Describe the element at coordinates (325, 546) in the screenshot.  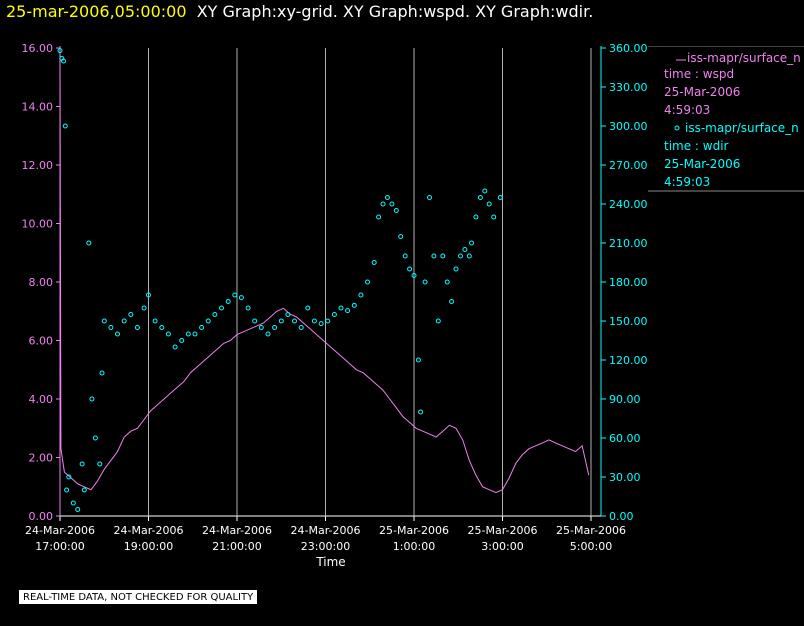
I see `x-tick-time: 23:00:00` at that location.